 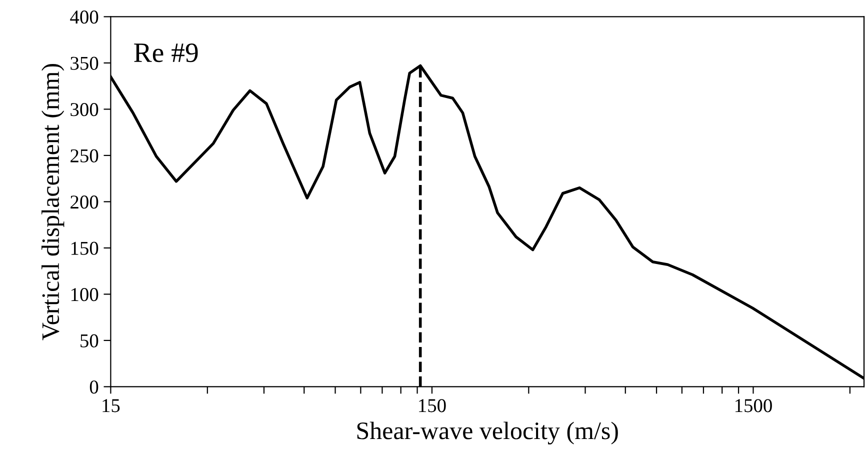 I want to click on y-tick-label: 150, so click(x=84, y=248).